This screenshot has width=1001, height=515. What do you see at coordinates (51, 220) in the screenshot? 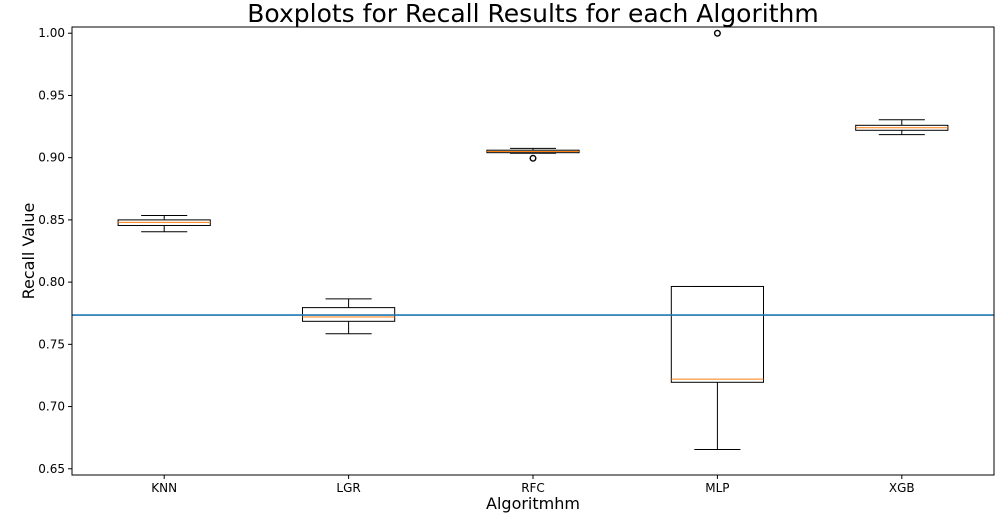
I see `y-tick-label: 0.85` at bounding box center [51, 220].